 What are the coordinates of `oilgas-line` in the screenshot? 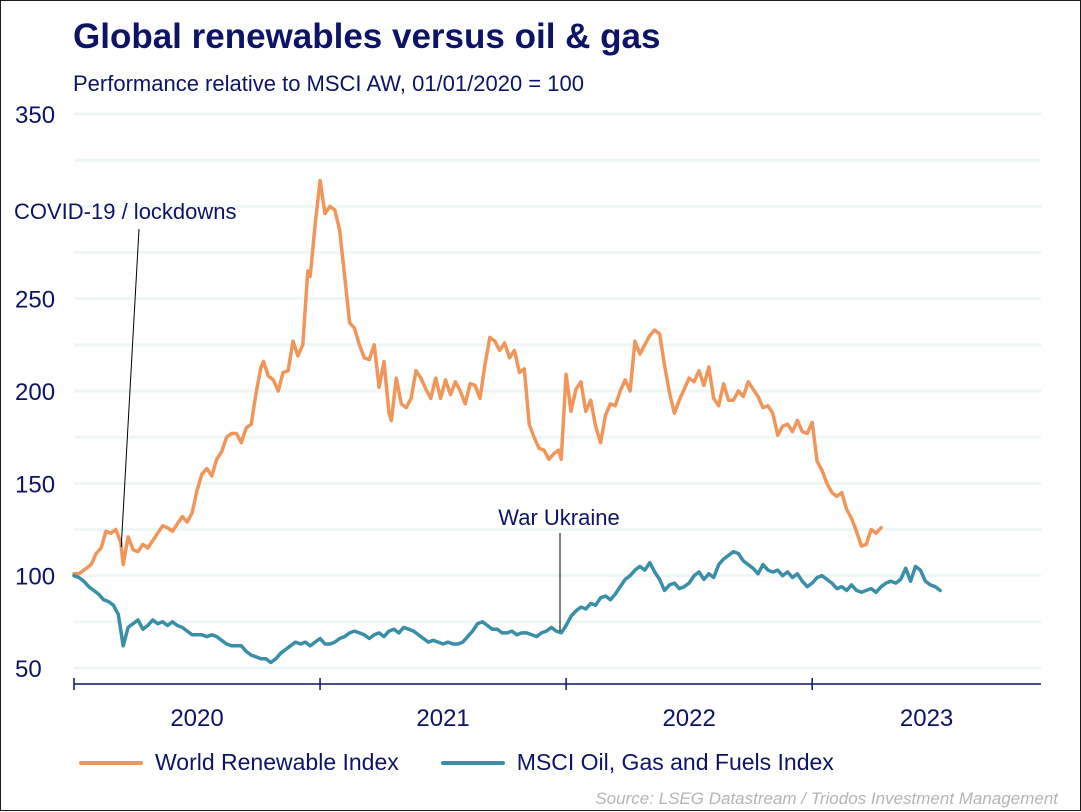 It's located at (507, 607).